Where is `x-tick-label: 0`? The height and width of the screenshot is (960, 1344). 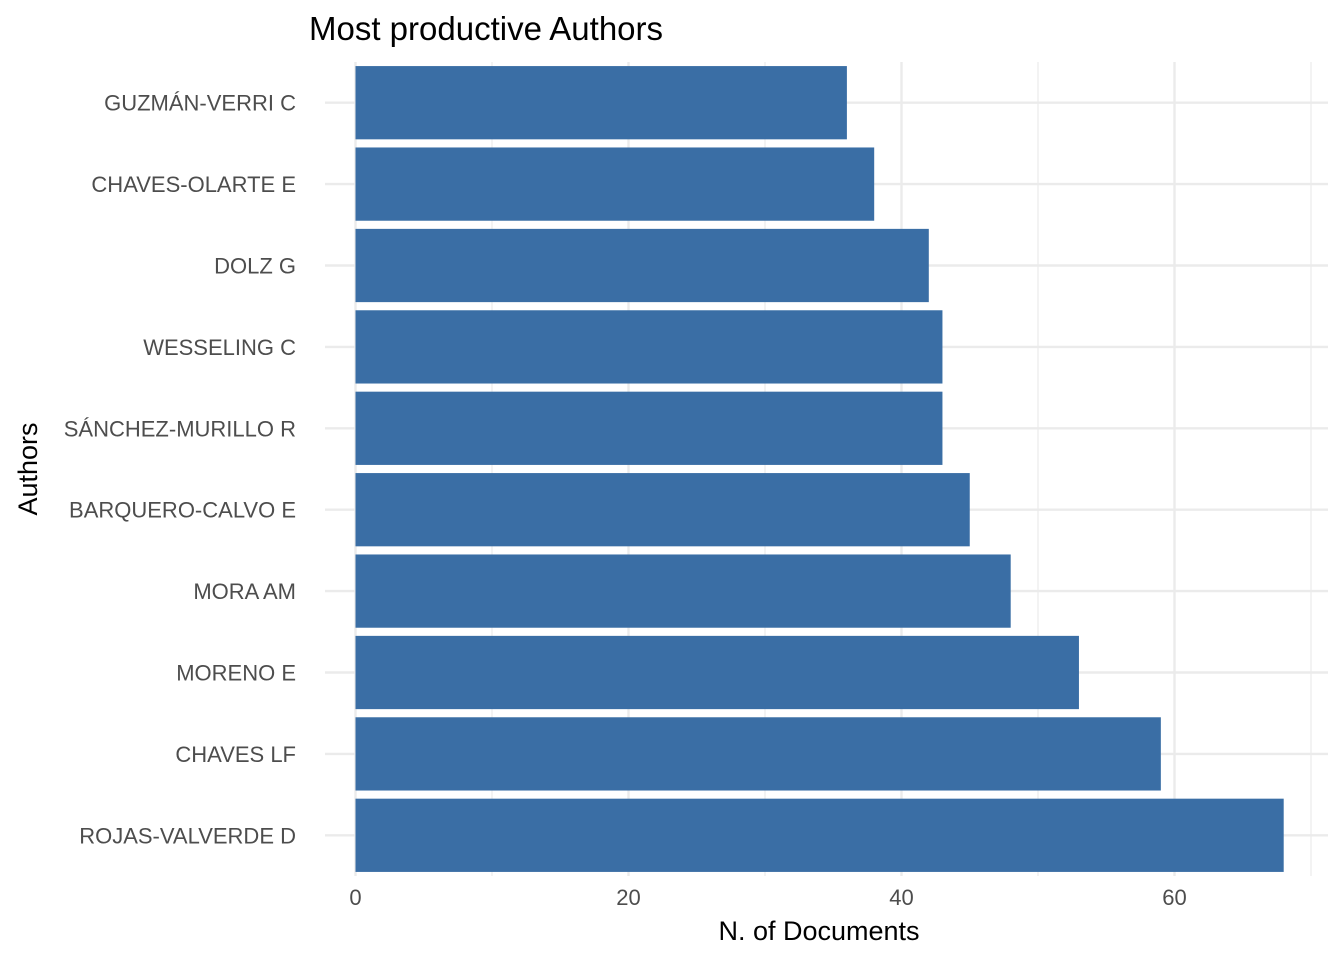
x-tick-label: 0 is located at coordinates (355, 897).